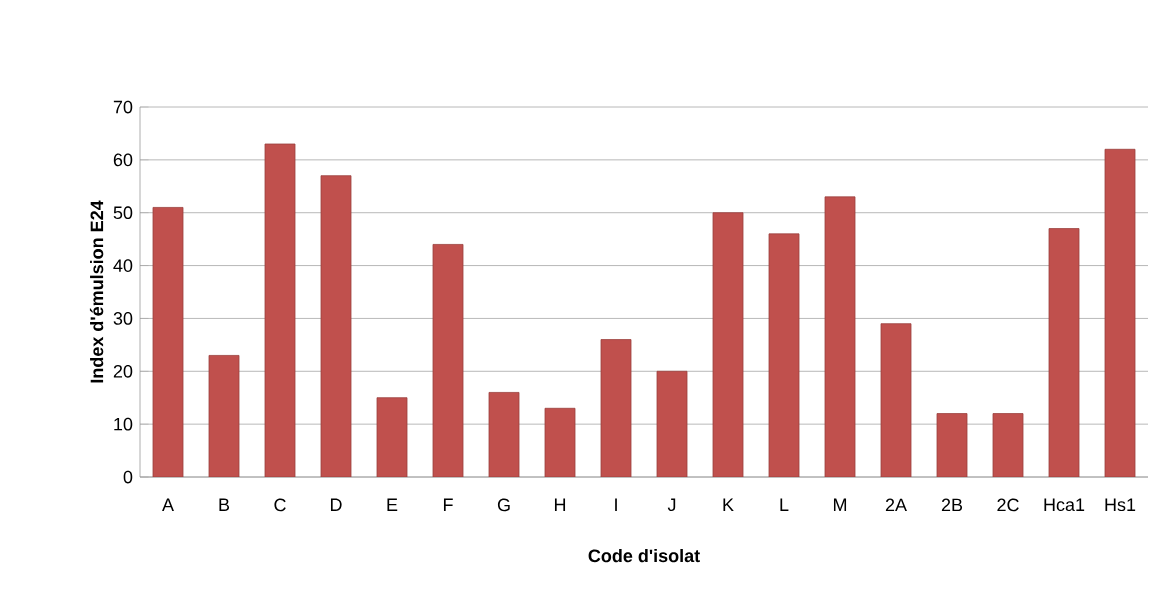 The height and width of the screenshot is (591, 1176). What do you see at coordinates (1008, 505) in the screenshot?
I see `x-tick-label: 2C` at bounding box center [1008, 505].